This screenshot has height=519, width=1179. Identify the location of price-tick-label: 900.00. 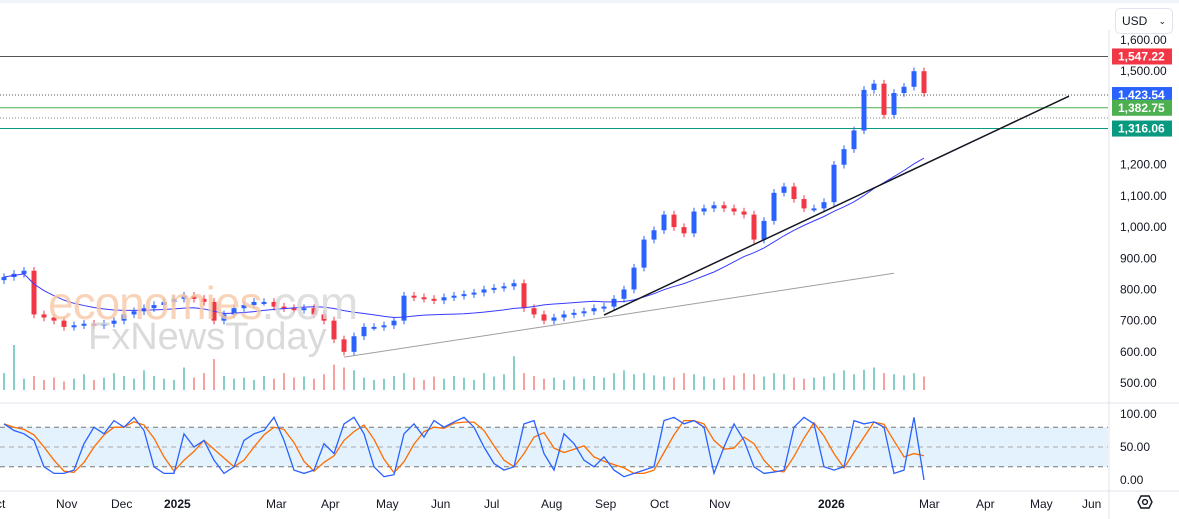
(1138, 258).